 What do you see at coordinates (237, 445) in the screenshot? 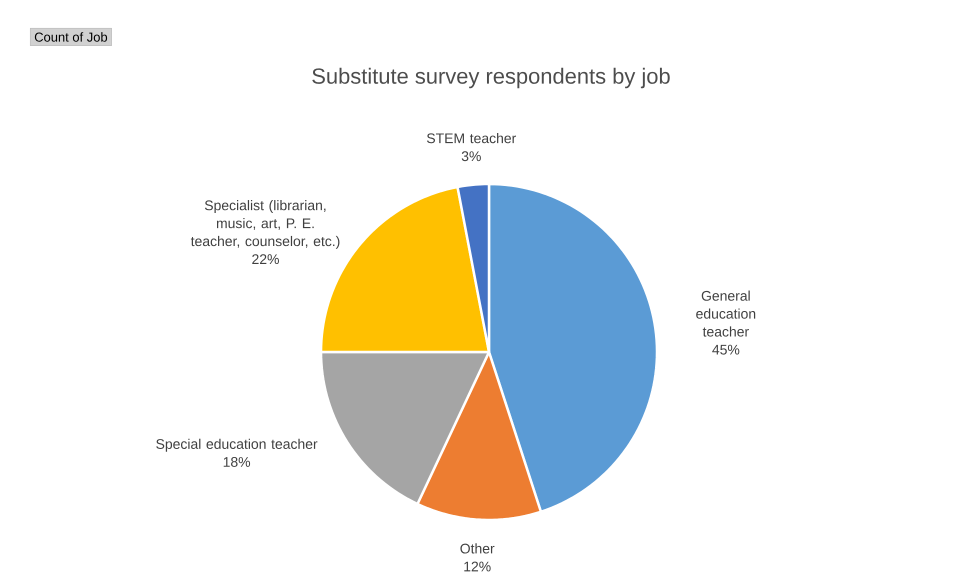
I see `slice-label: Special education teacher` at bounding box center [237, 445].